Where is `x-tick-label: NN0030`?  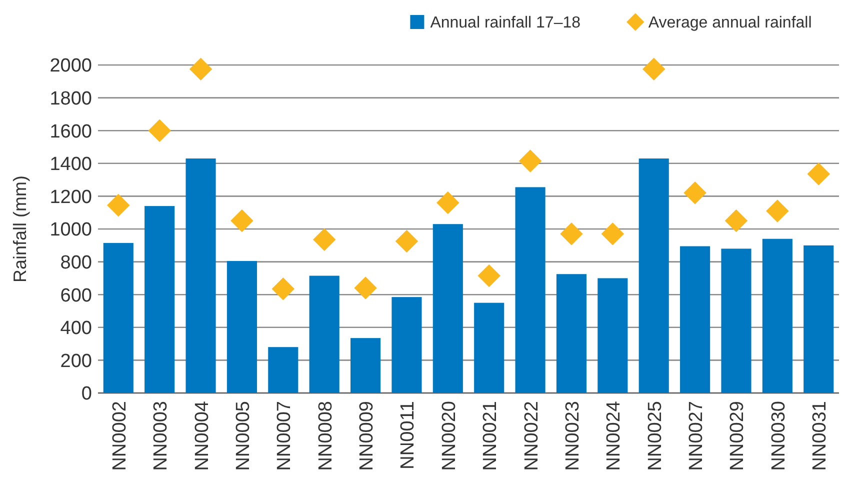
x-tick-label: NN0030 is located at coordinates (779, 436).